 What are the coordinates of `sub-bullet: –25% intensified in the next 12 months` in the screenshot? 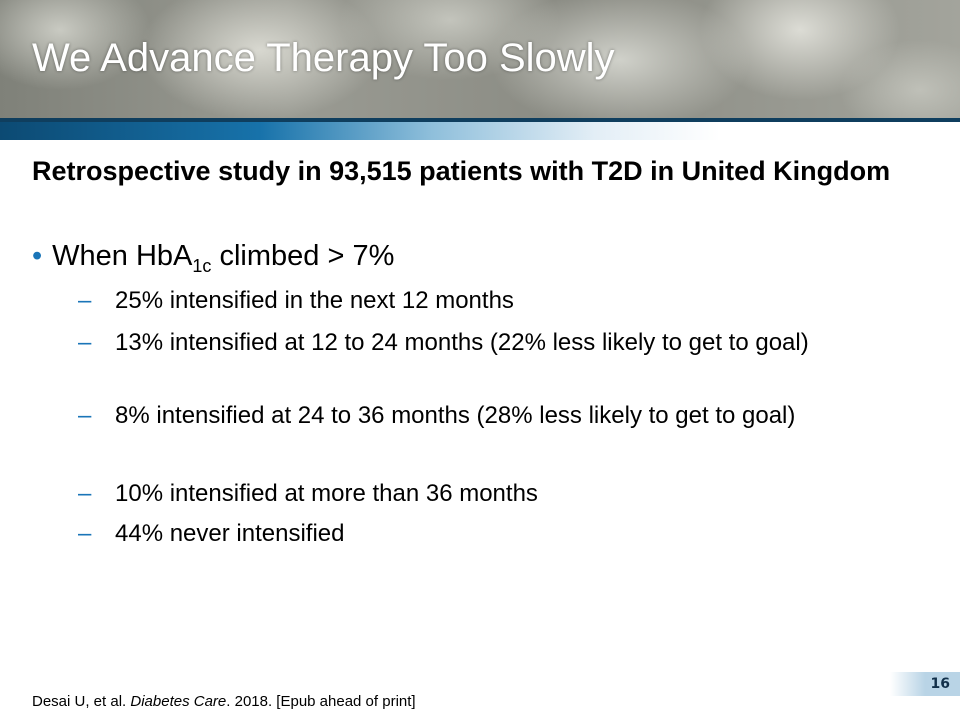 It's located at (488, 300).